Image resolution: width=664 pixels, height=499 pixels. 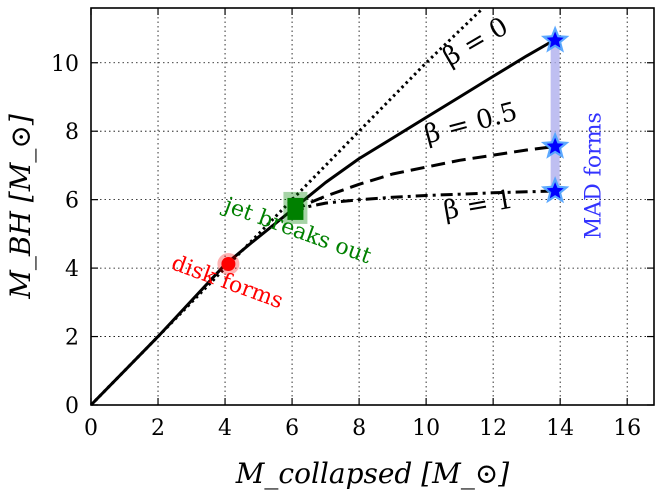 I want to click on label-beta-0.5: β = 0.5, so click(x=470, y=123).